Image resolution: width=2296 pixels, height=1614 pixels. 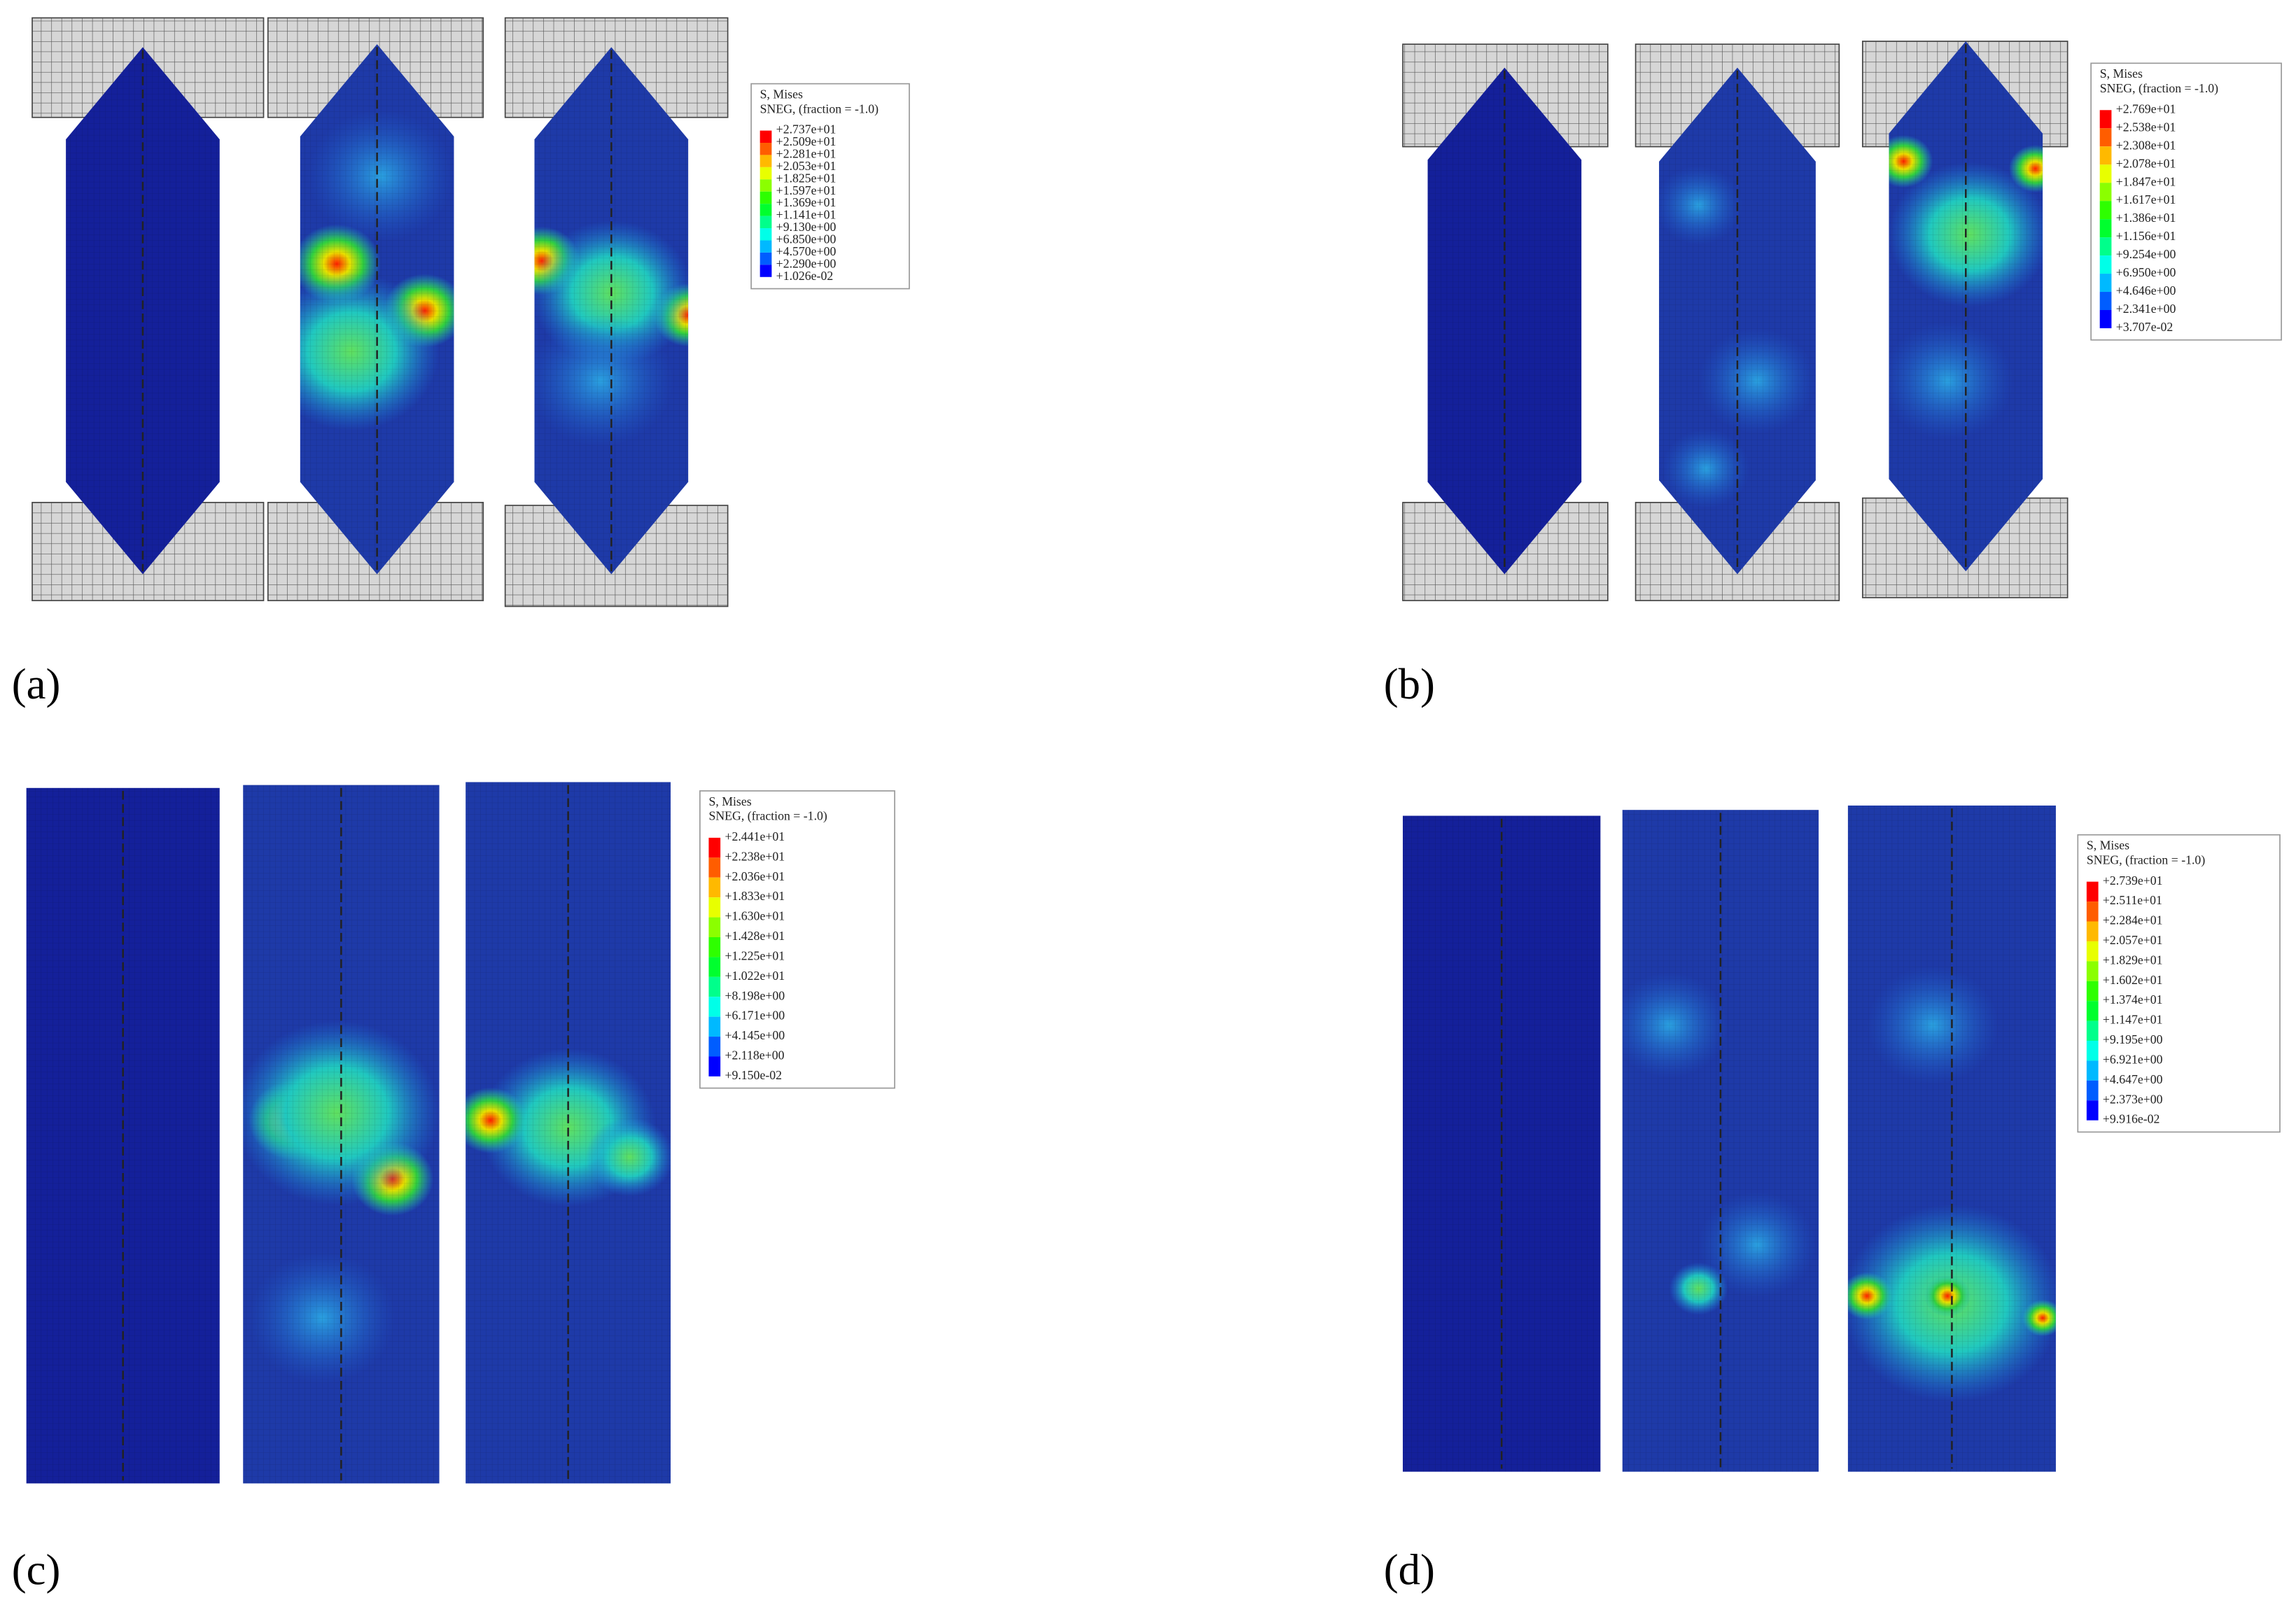 I want to click on legend-value: +2.769e+01, so click(x=2146, y=108).